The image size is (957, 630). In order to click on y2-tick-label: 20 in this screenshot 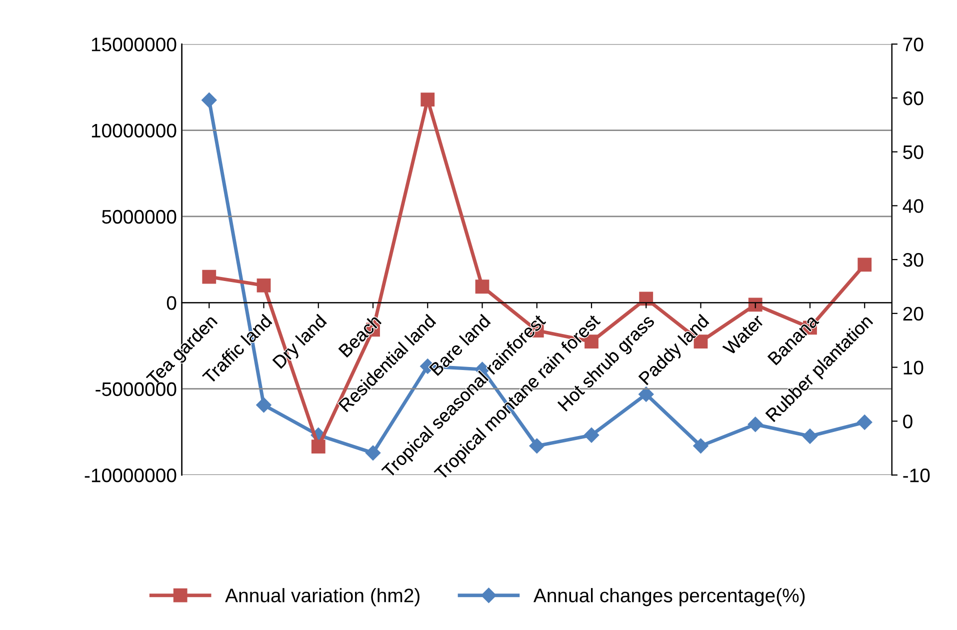, I will do `click(913, 313)`.